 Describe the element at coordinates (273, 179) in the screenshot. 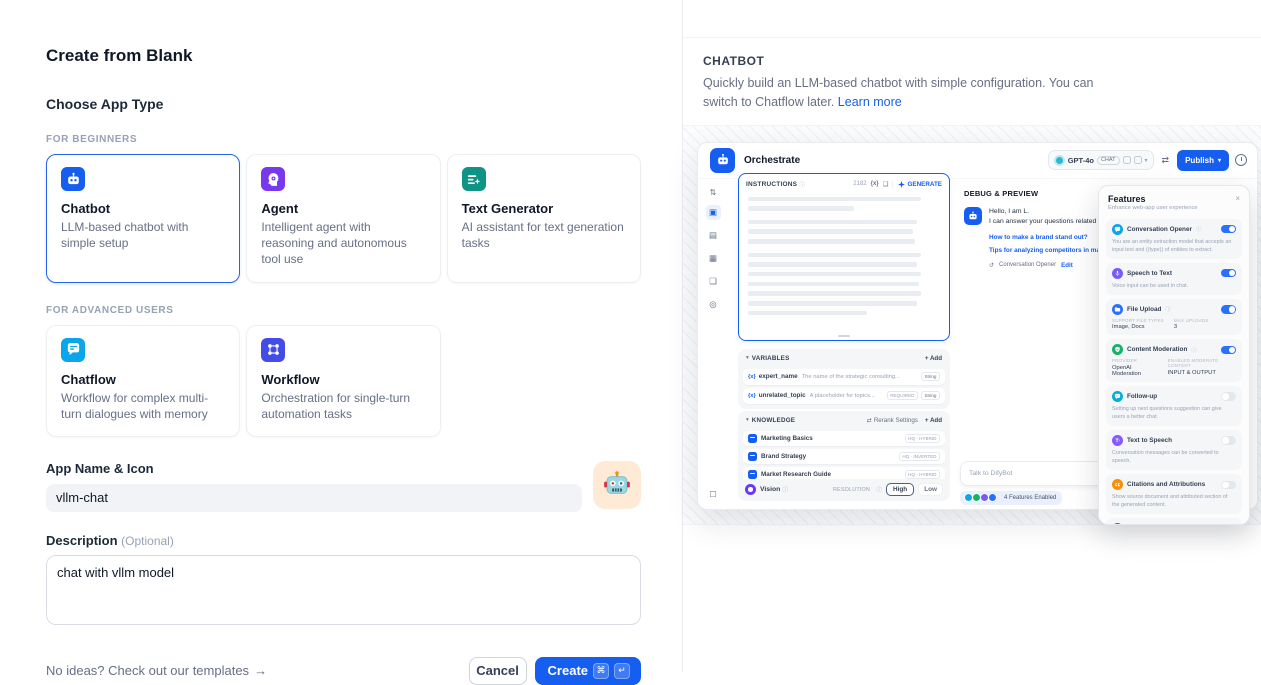

I see `agent-icon` at that location.